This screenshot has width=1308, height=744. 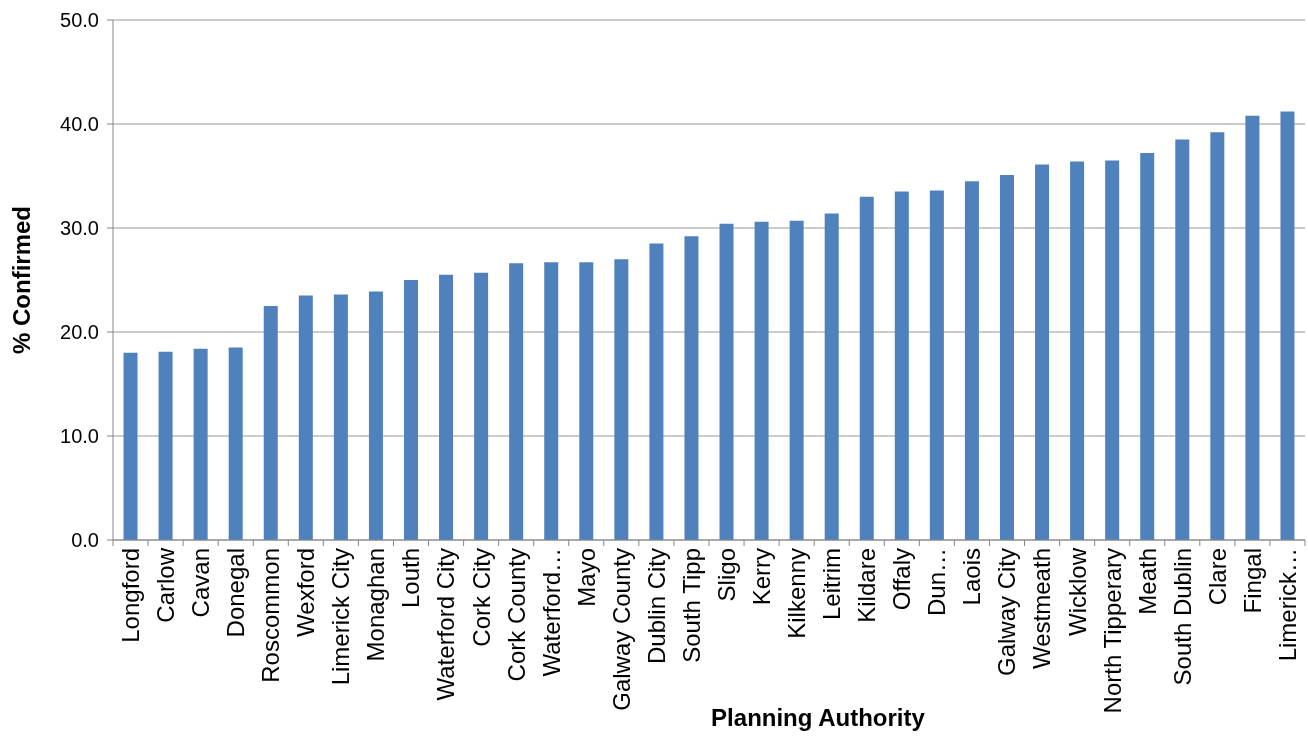 I want to click on x-tick-label: Waterford City, so click(x=446, y=624).